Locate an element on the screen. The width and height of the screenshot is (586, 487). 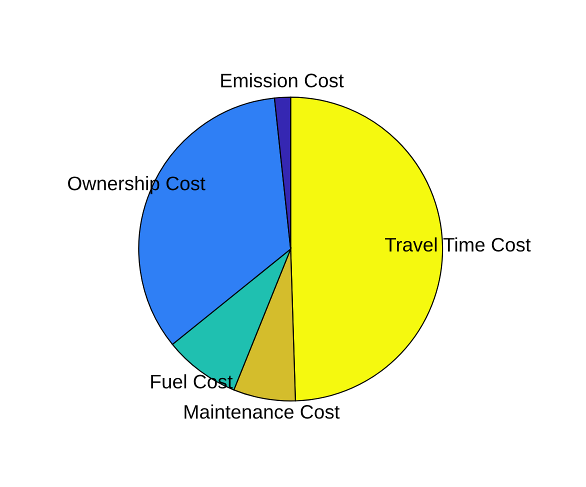
slice-label: Maintenance Cost is located at coordinates (262, 411).